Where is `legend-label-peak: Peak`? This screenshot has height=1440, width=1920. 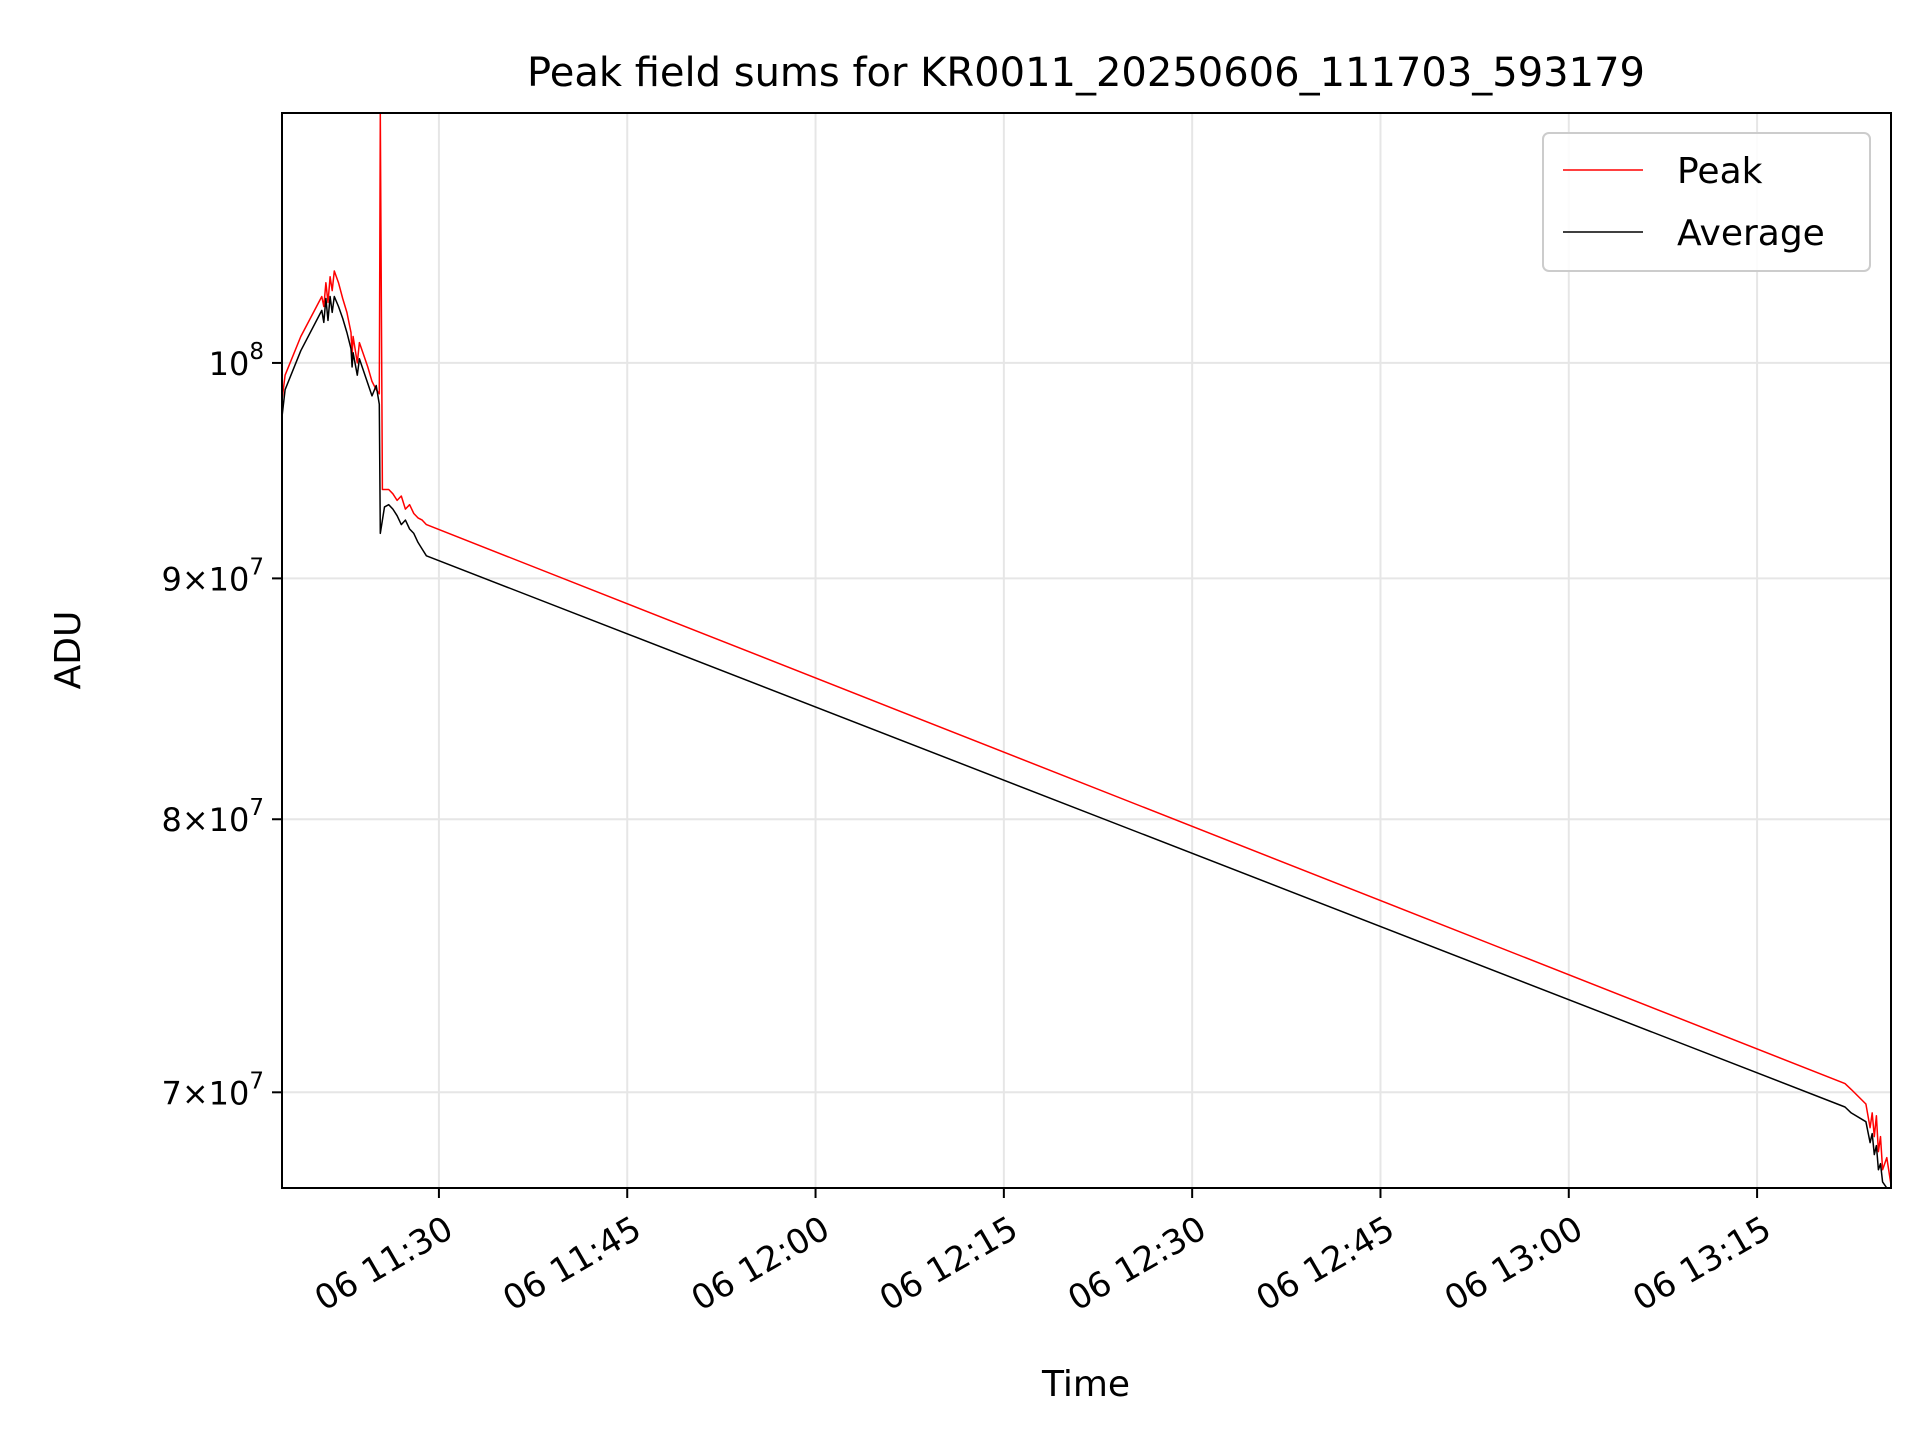 legend-label-peak: Peak is located at coordinates (1720, 171).